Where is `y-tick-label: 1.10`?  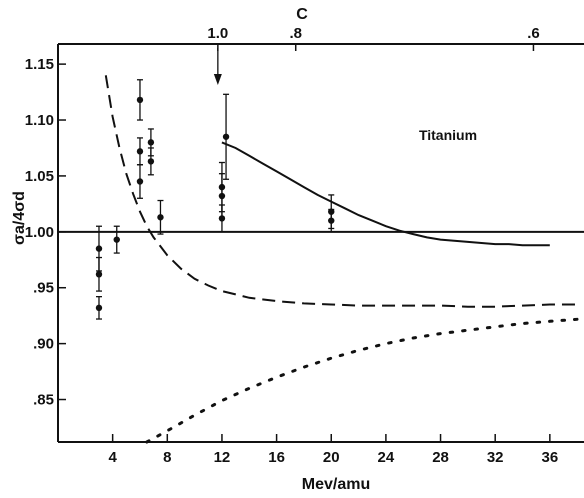 y-tick-label: 1.10 is located at coordinates (39, 120).